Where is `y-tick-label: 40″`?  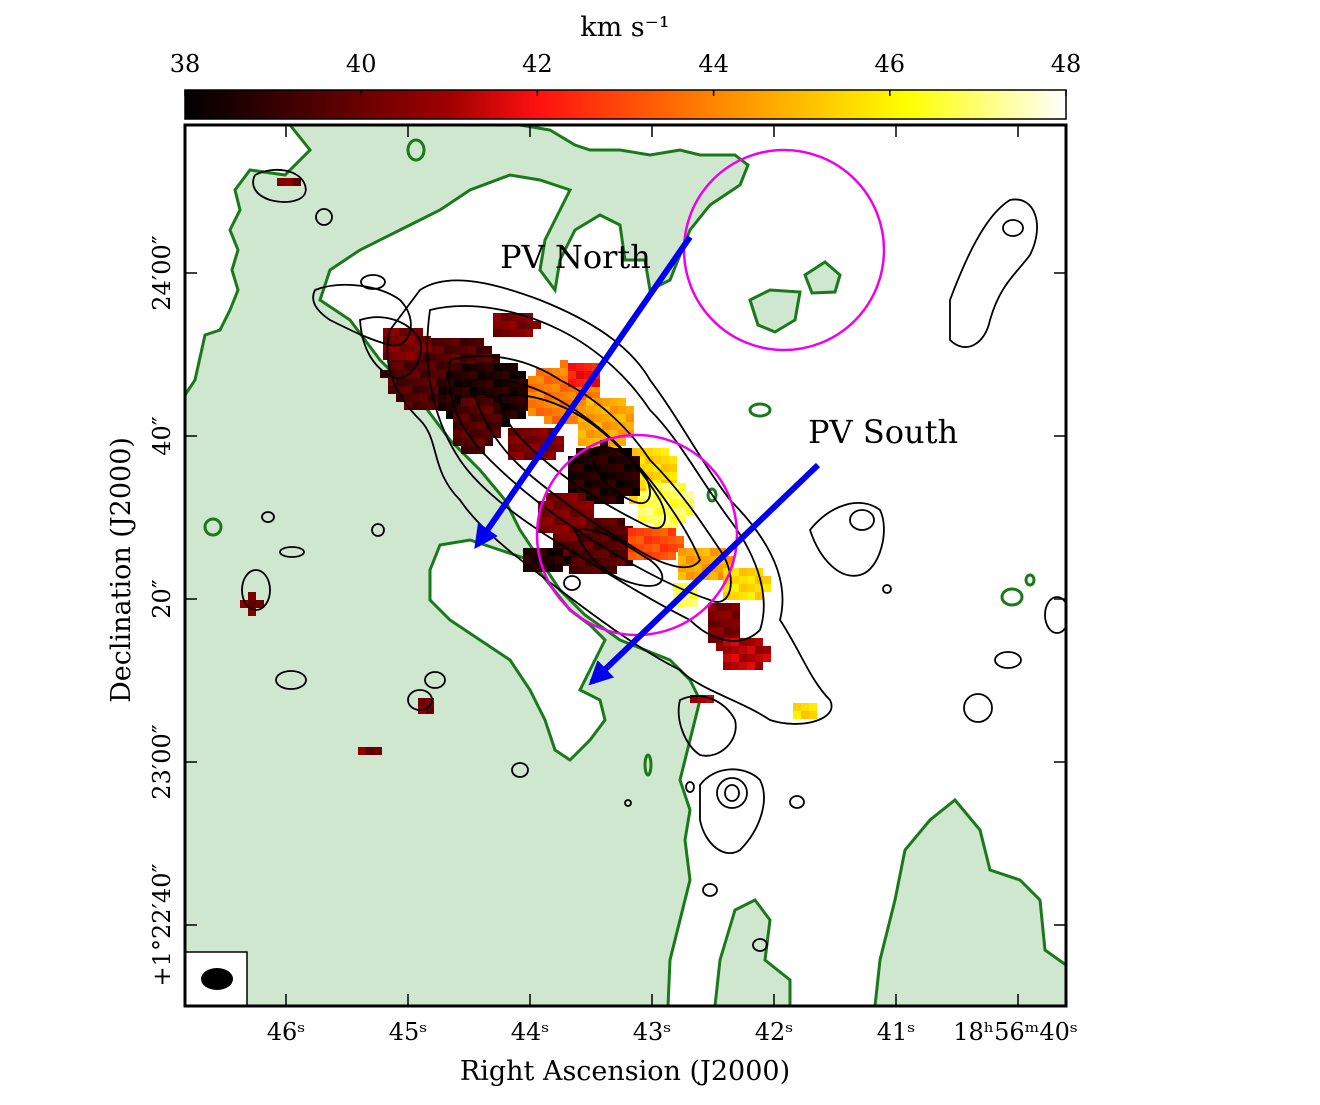
y-tick-label: 40″ is located at coordinates (162, 436).